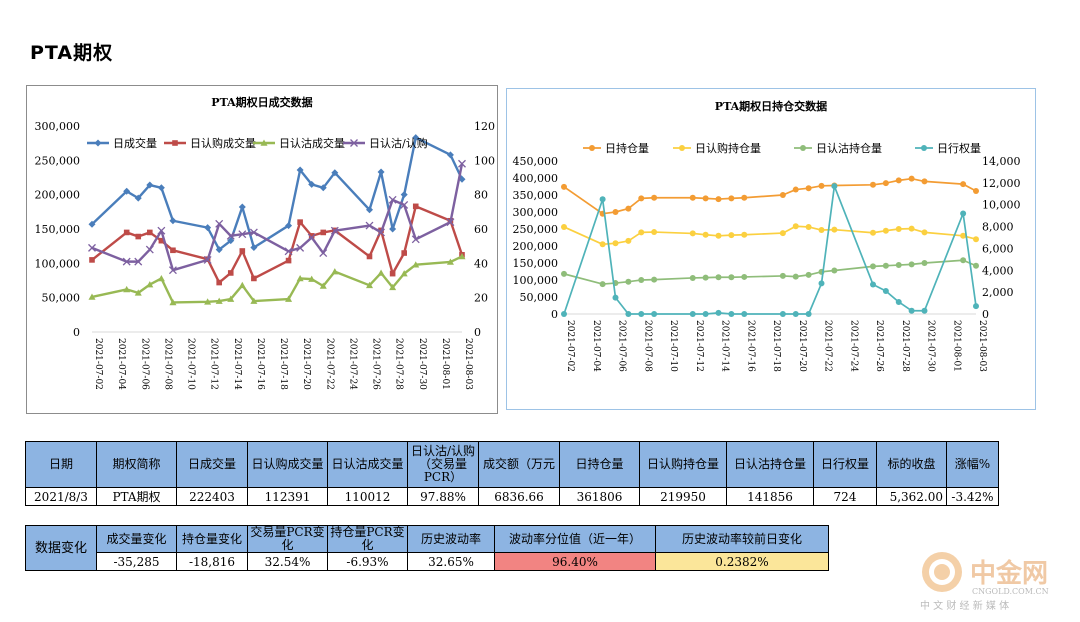 The image size is (1080, 622). What do you see at coordinates (905, 346) in the screenshot?
I see `x-tick-label: 2021-07-28` at bounding box center [905, 346].